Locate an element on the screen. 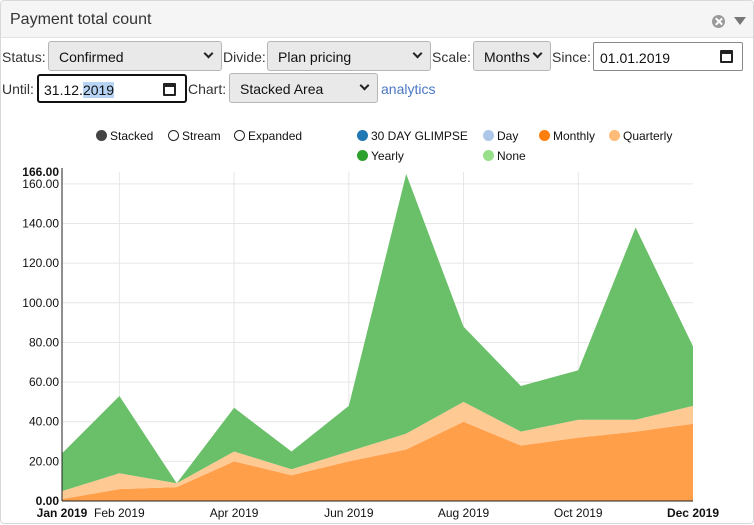  mode-label: Expanded is located at coordinates (275, 136).